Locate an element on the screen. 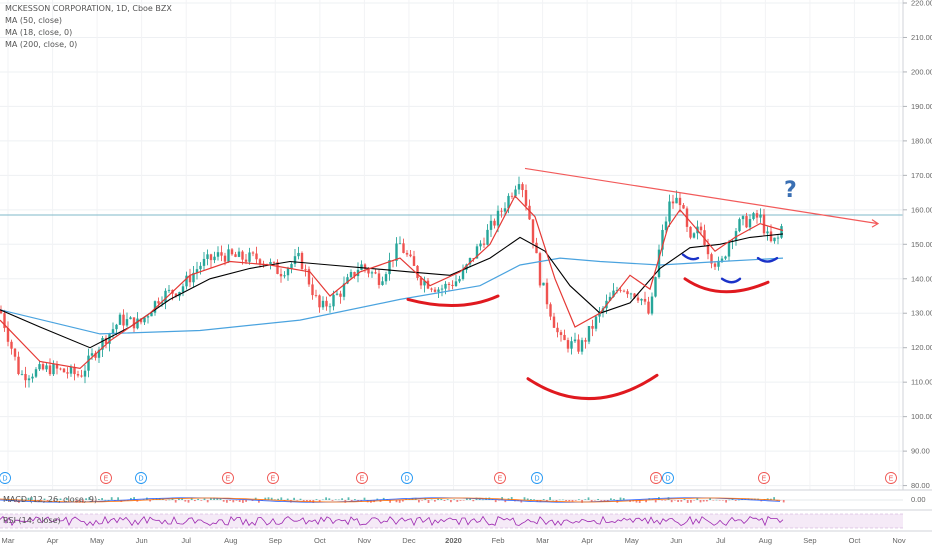 Image resolution: width=932 pixels, height=550 pixels. legend-ma200: MA (200, close, 0) is located at coordinates (41, 44).